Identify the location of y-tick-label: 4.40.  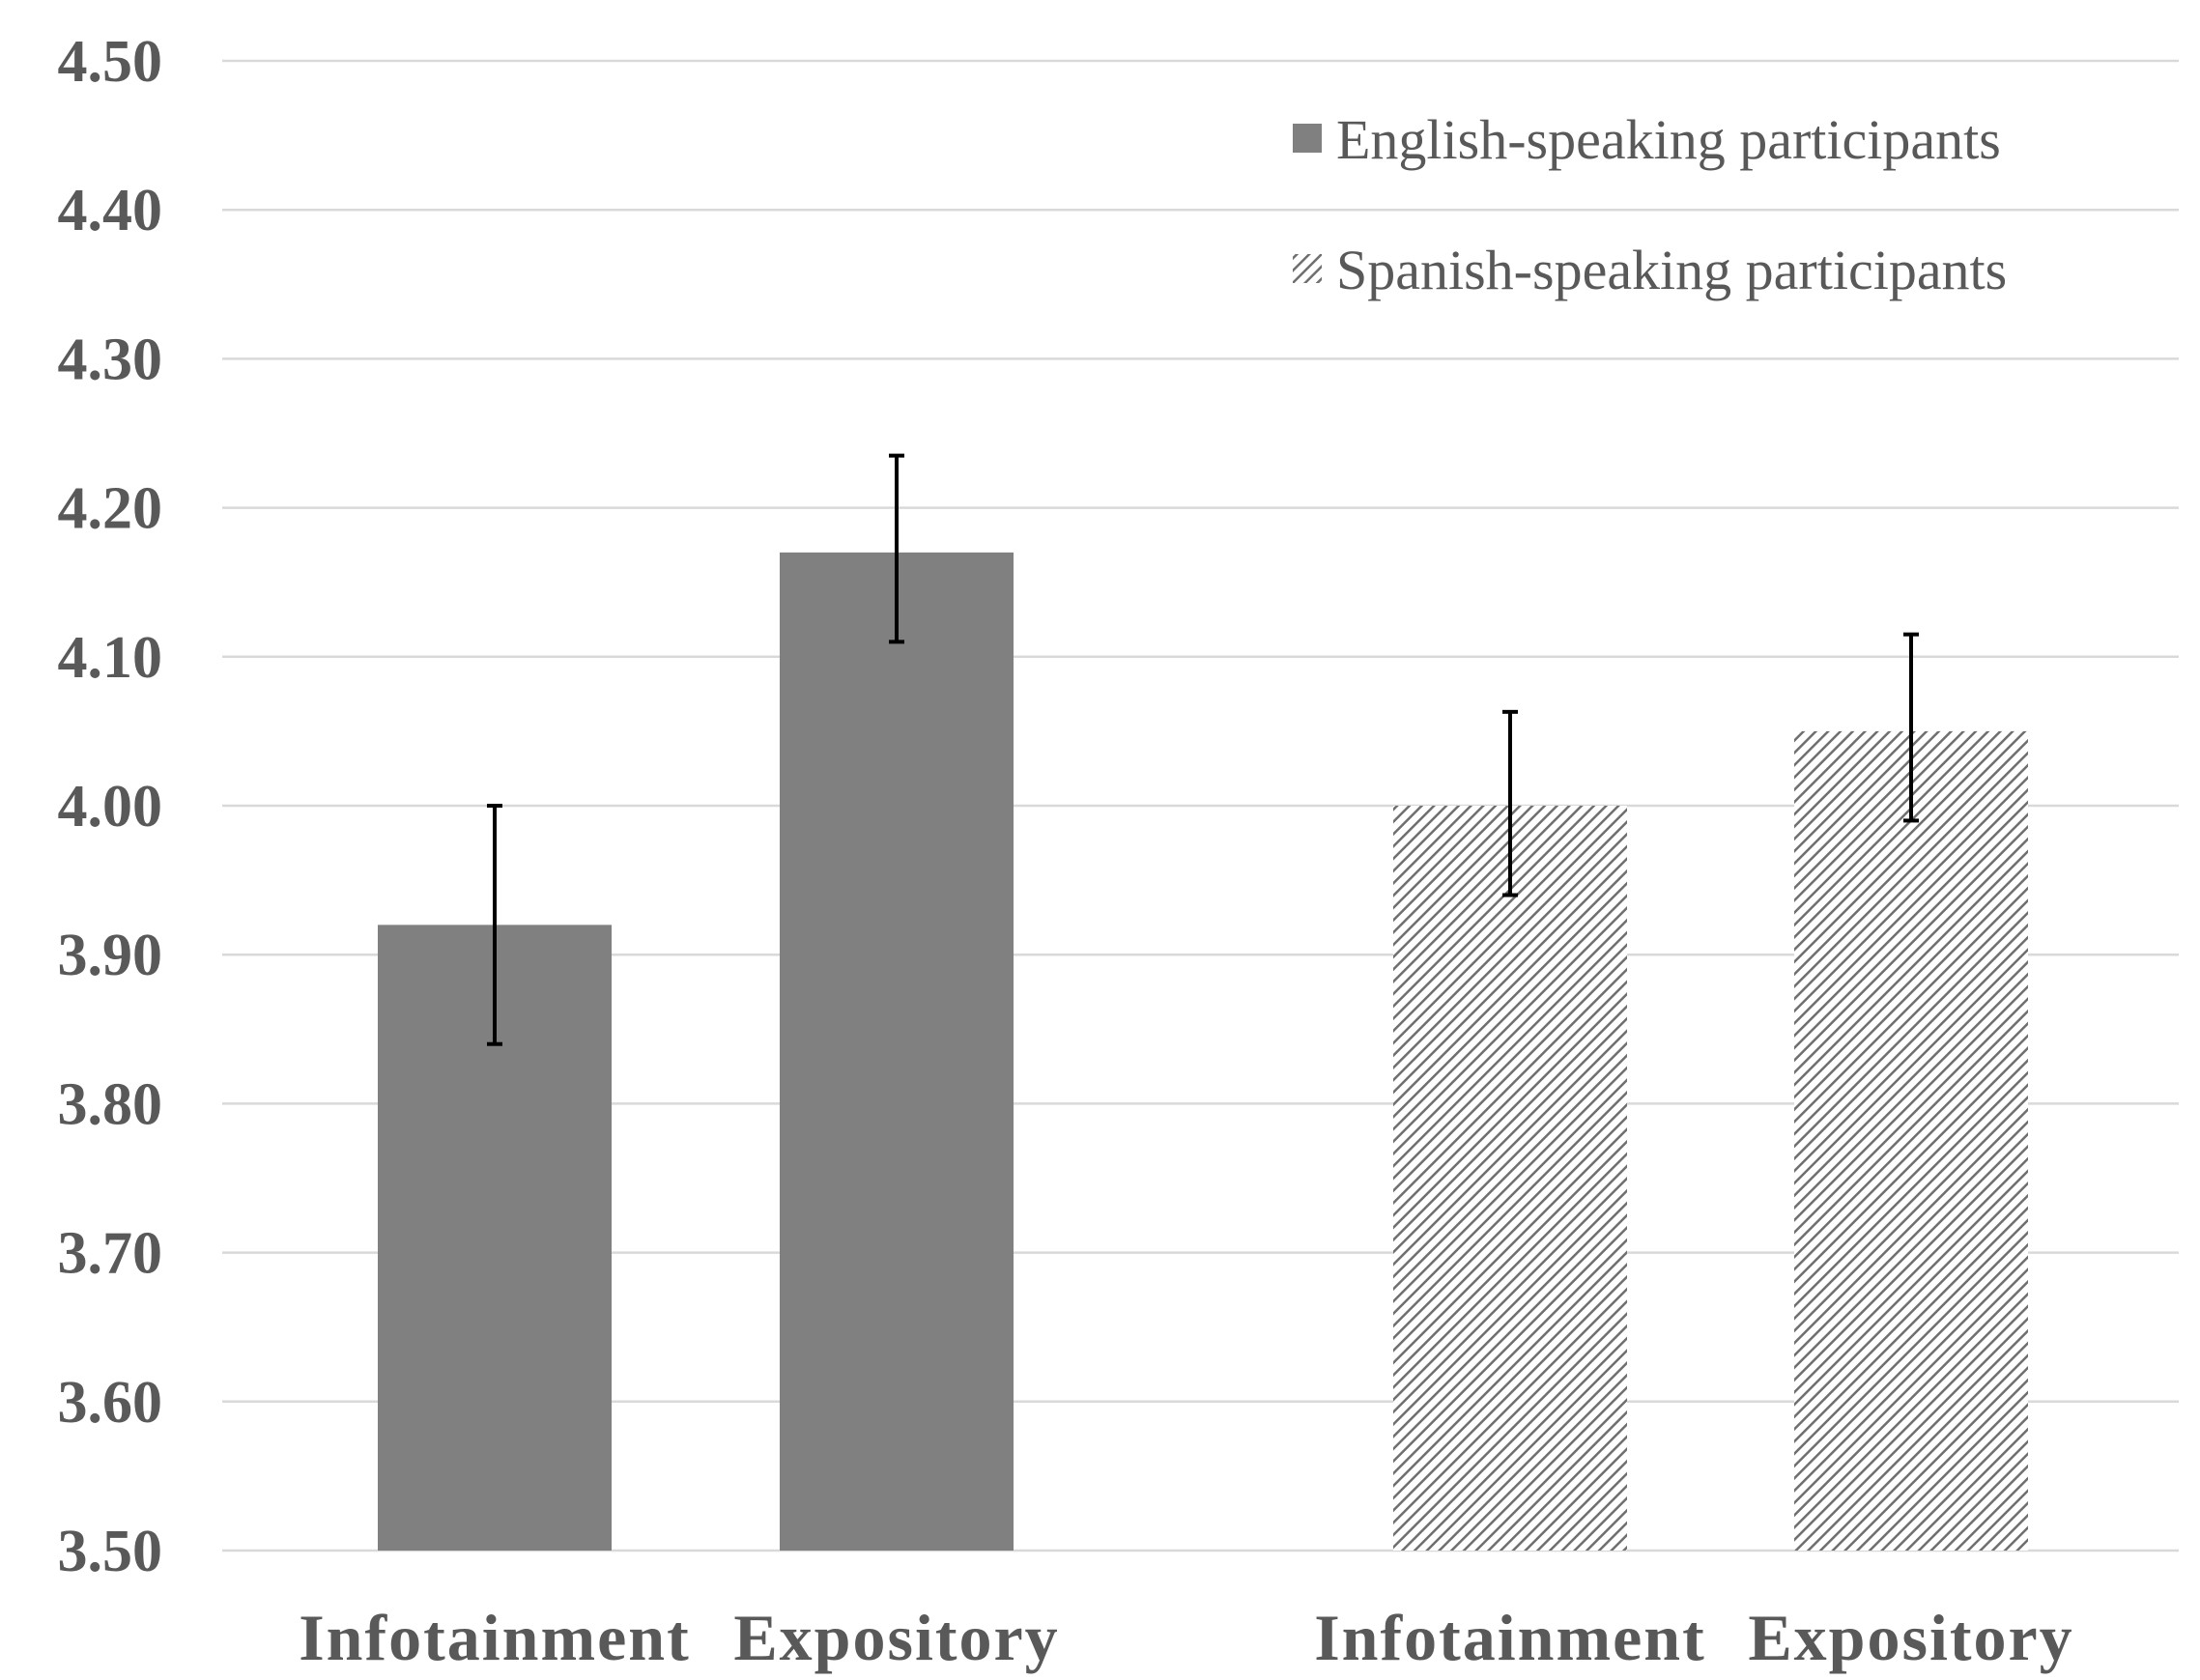
(110, 211).